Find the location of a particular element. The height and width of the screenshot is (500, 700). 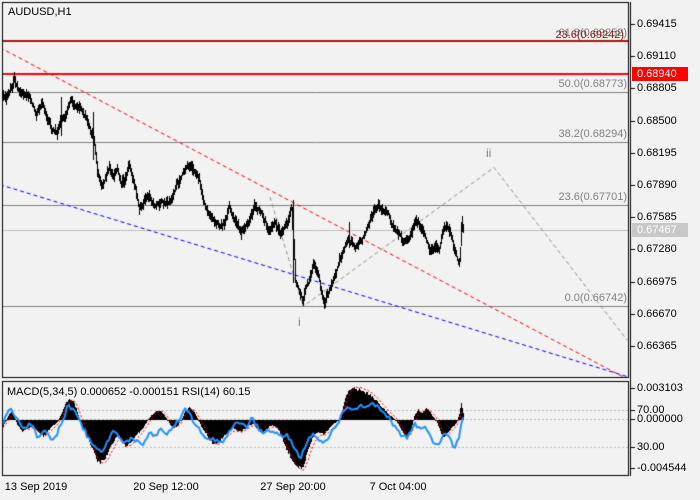

symbol-title: AUDUSD,H1 is located at coordinates (40, 12).